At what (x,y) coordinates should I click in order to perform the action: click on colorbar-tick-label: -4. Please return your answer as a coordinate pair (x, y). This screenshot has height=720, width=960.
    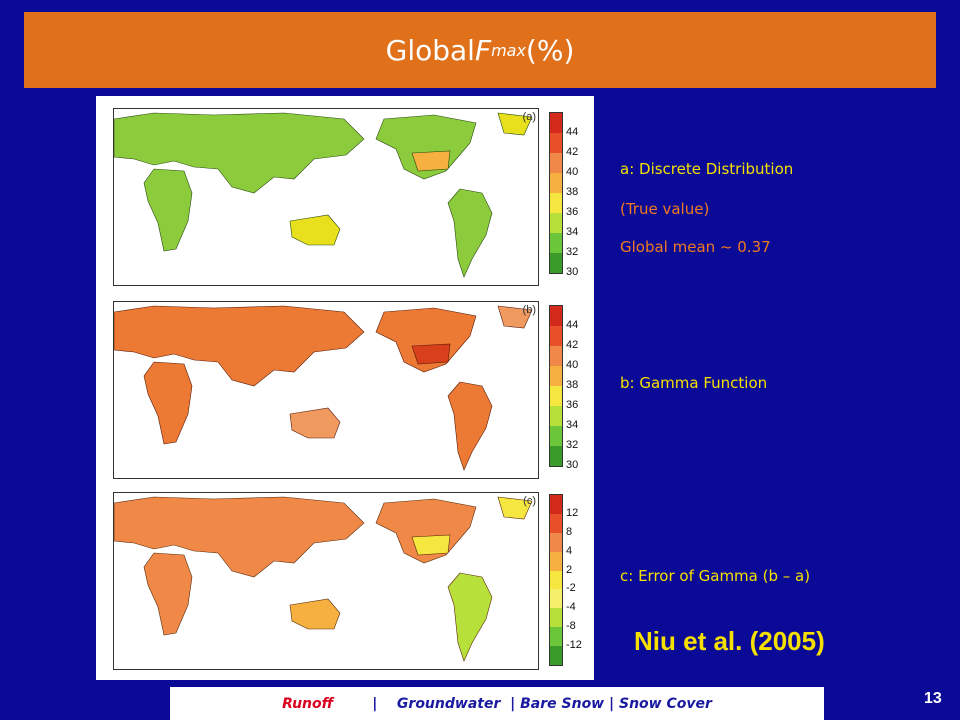
    Looking at the image, I should click on (571, 607).